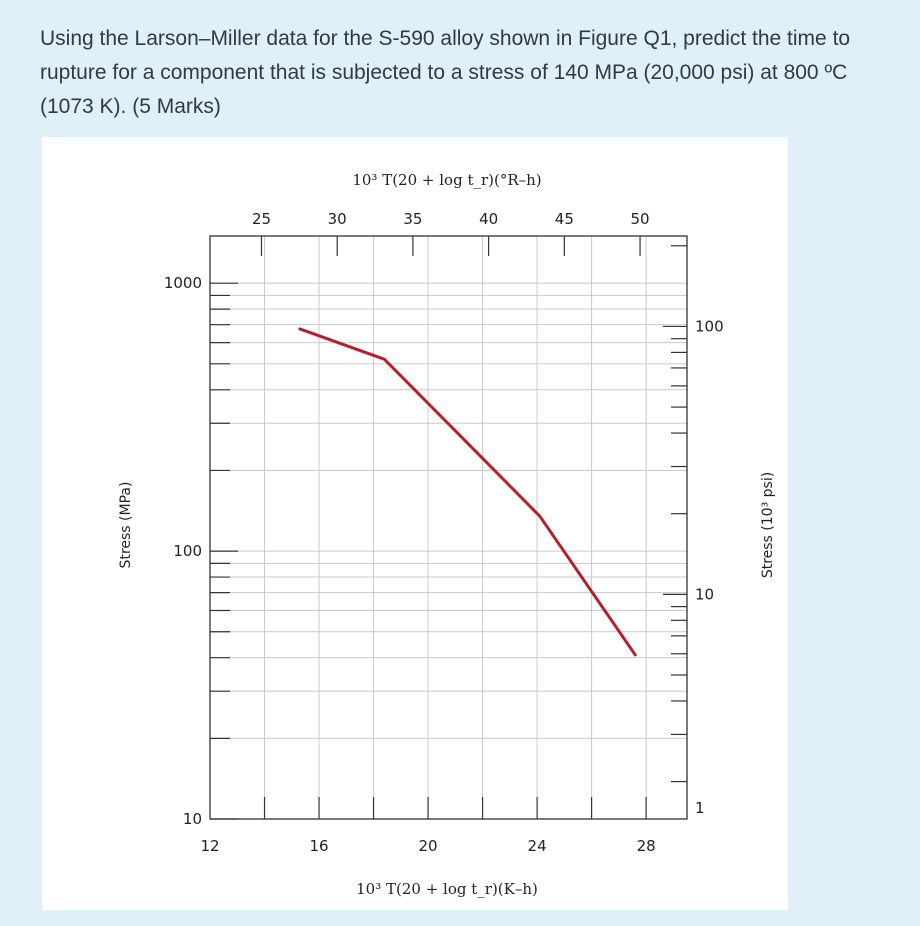  What do you see at coordinates (709, 326) in the screenshot?
I see `right-y-tick-label: 100` at bounding box center [709, 326].